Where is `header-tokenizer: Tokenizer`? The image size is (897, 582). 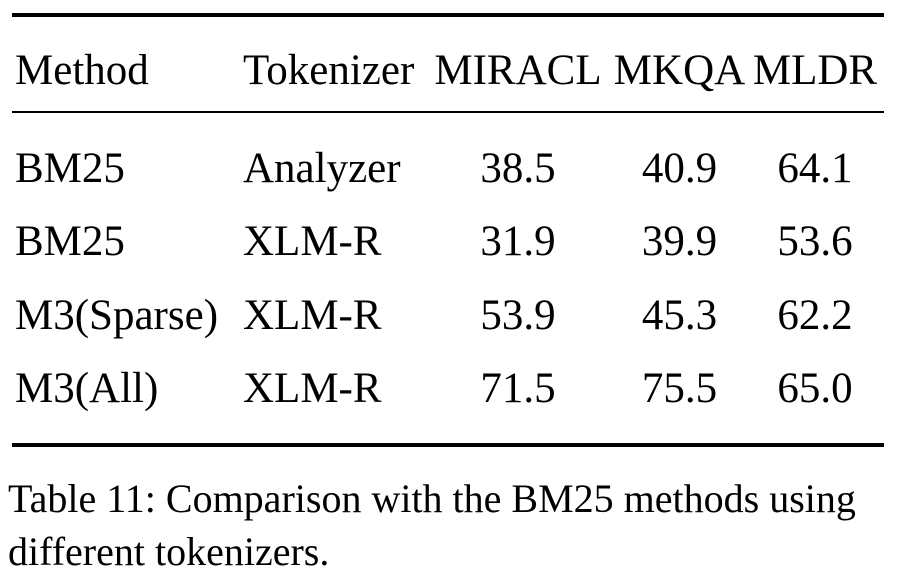 header-tokenizer: Tokenizer is located at coordinates (331, 64).